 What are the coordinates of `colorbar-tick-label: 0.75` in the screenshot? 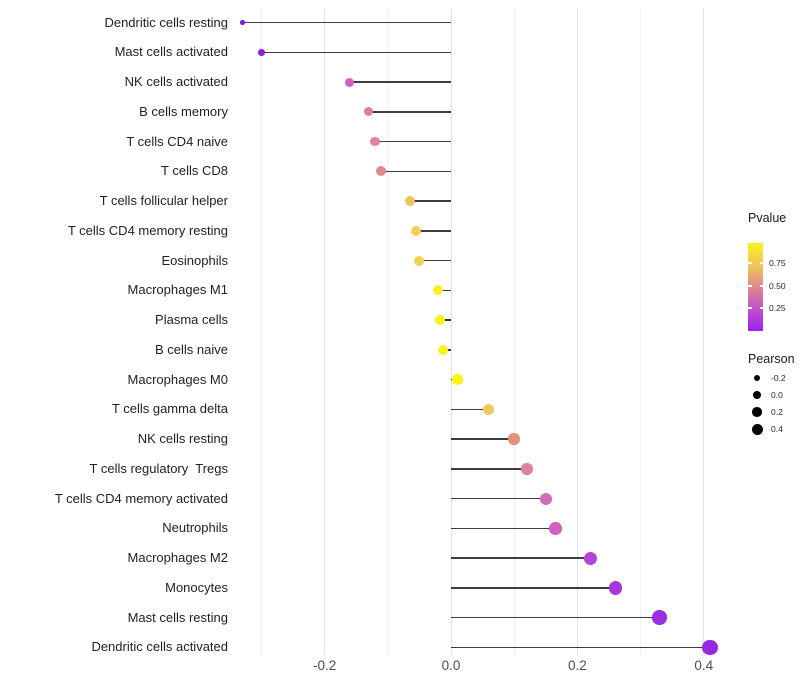 It's located at (777, 263).